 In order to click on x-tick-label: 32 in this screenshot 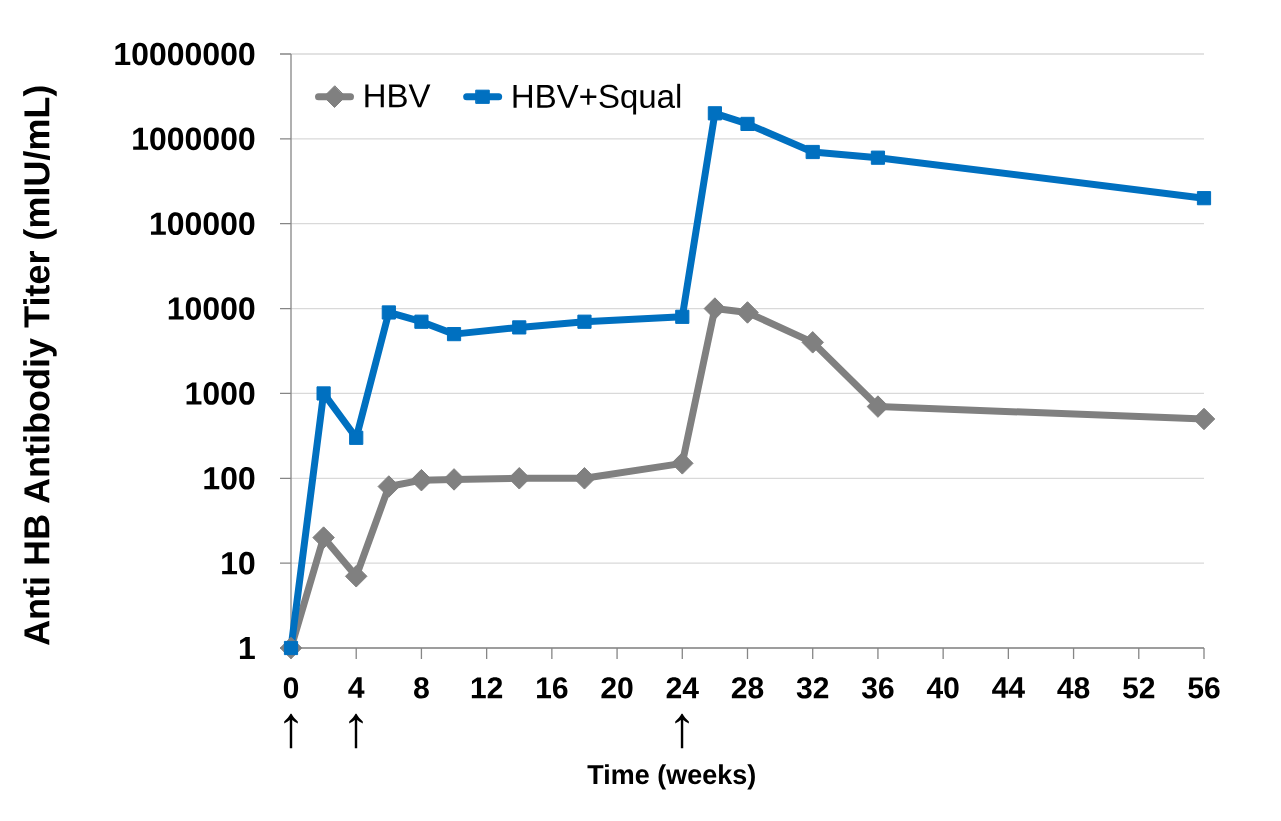, I will do `click(812, 688)`.